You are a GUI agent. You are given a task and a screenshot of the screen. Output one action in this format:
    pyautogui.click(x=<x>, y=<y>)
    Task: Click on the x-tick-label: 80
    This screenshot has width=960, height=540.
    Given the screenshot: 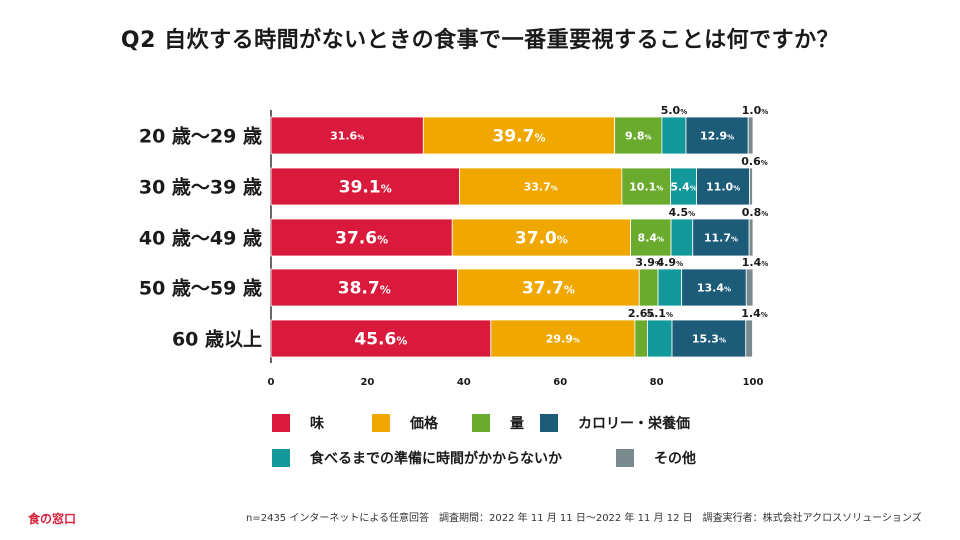 What is the action you would take?
    pyautogui.click(x=657, y=382)
    